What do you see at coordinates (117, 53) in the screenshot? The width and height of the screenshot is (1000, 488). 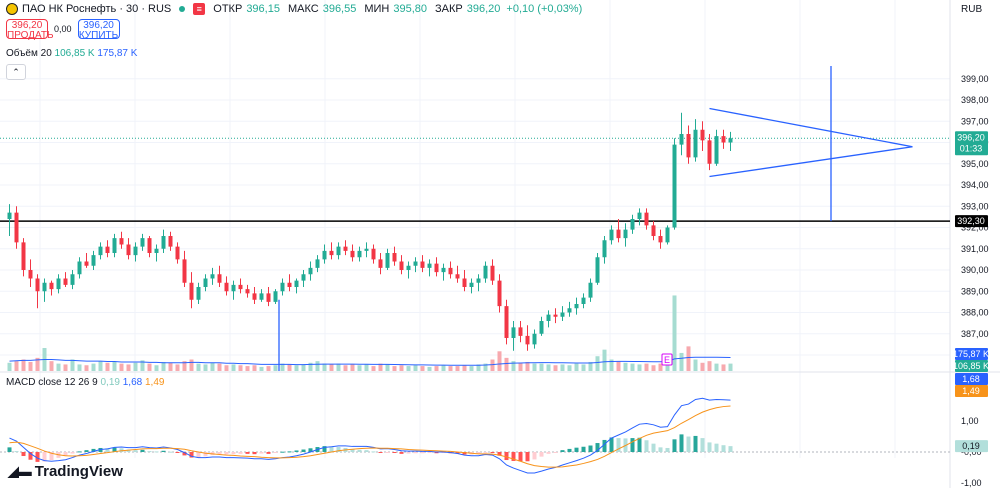 I see `volume-legend-value2: 175,87 K` at bounding box center [117, 53].